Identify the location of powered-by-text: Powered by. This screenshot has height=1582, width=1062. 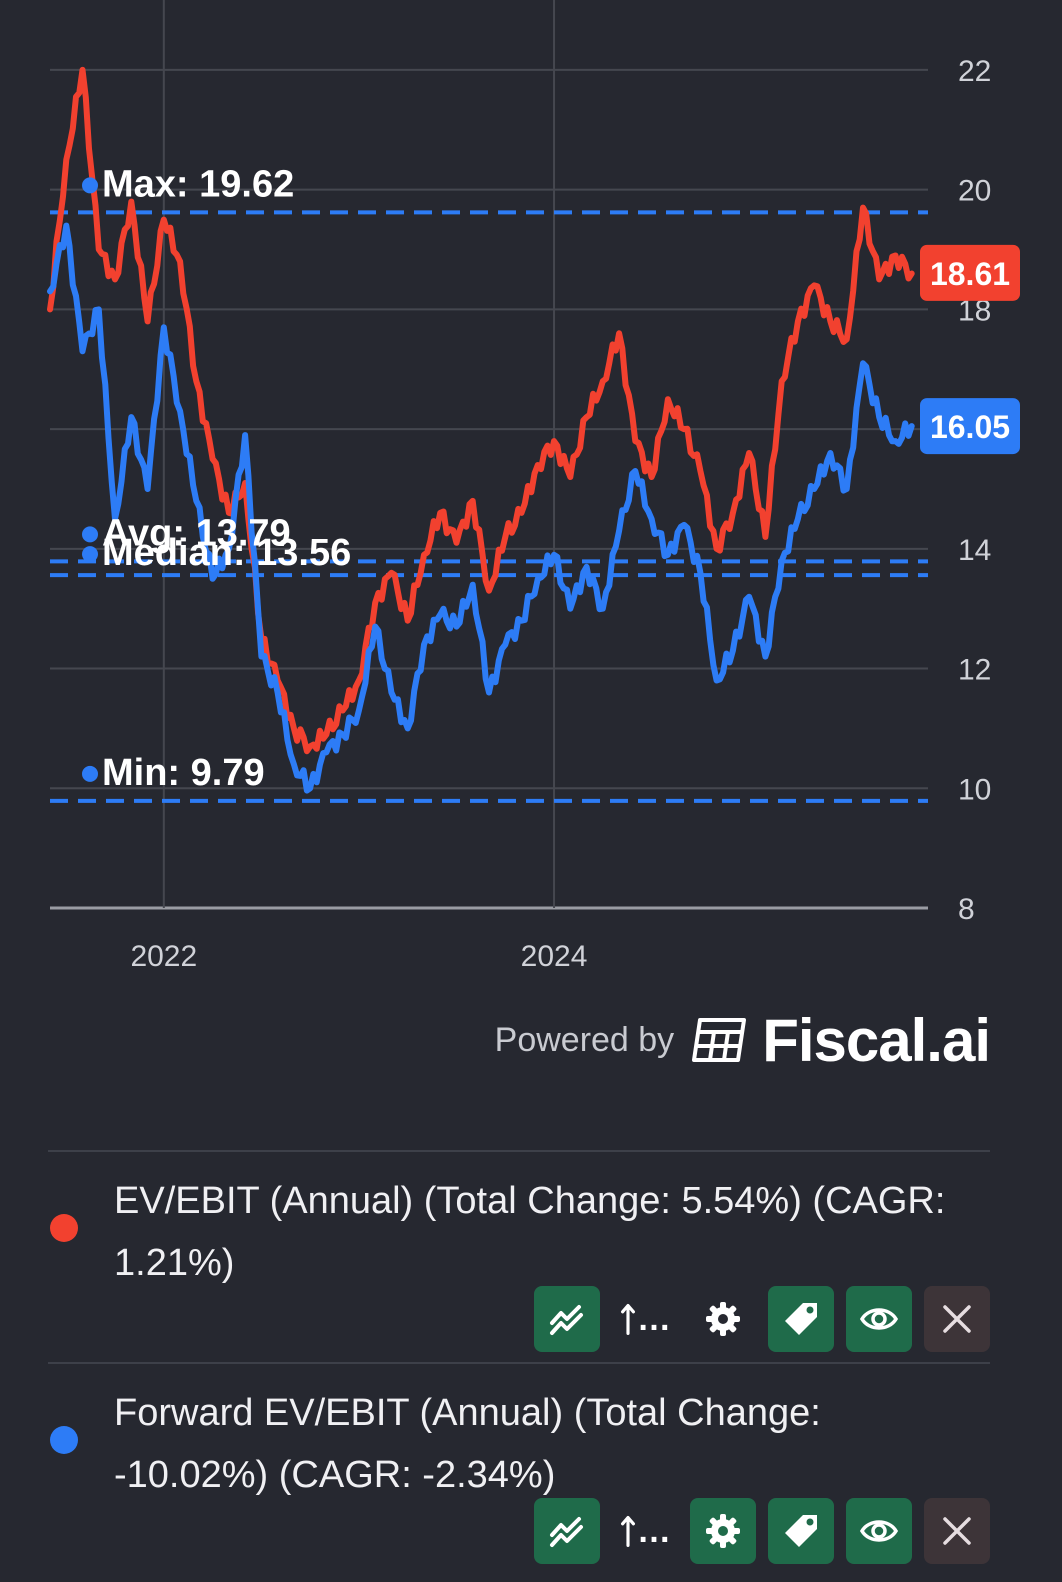
(584, 1039).